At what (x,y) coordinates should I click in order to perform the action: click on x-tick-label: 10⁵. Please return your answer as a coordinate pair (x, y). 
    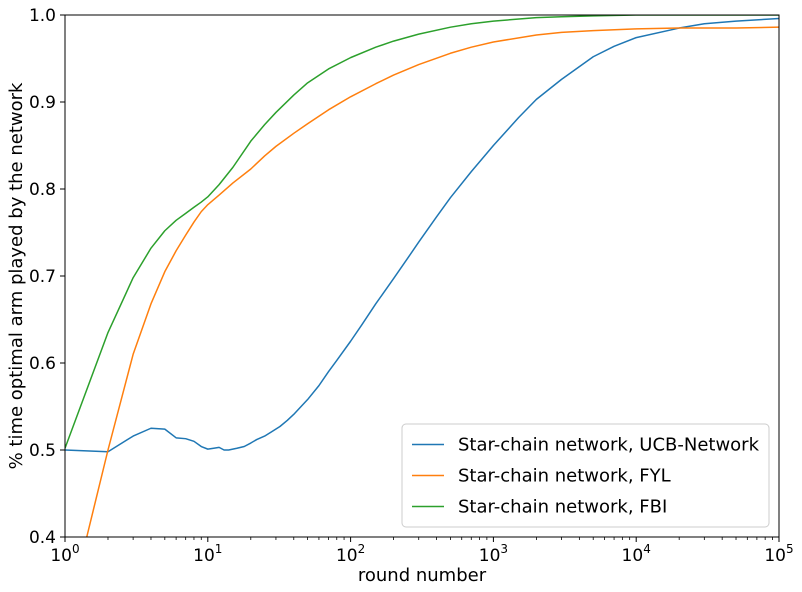
    Looking at the image, I should click on (778, 554).